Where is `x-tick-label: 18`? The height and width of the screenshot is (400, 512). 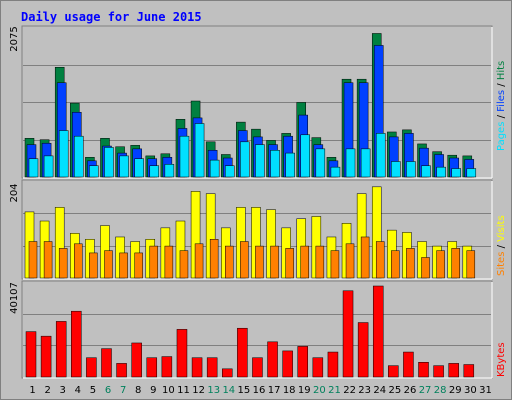
x-tick-label: 18 is located at coordinates (289, 390).